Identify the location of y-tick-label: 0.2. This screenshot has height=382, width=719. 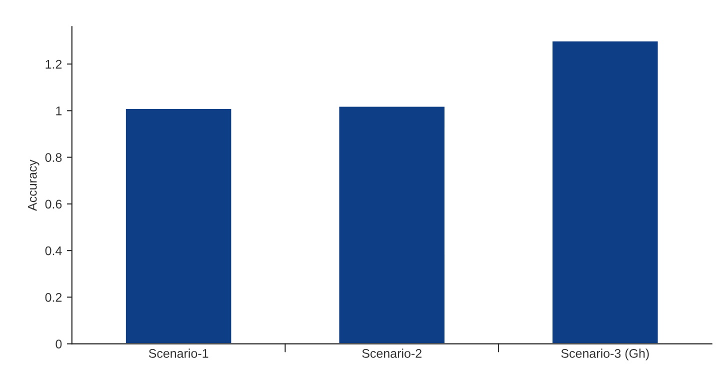
(53, 297).